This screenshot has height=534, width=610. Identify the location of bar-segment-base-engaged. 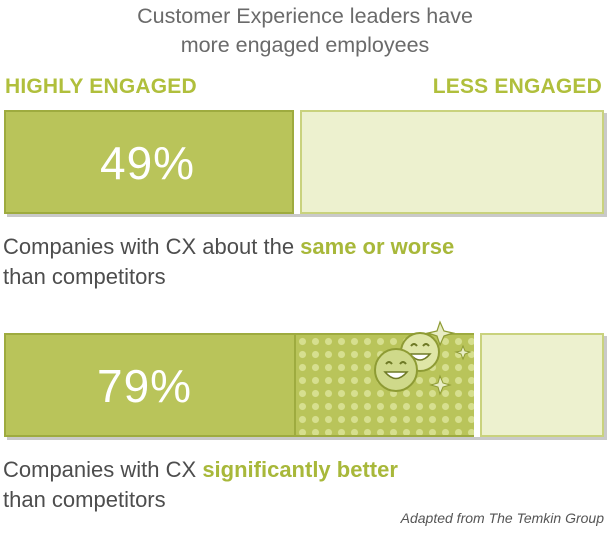
(150, 385).